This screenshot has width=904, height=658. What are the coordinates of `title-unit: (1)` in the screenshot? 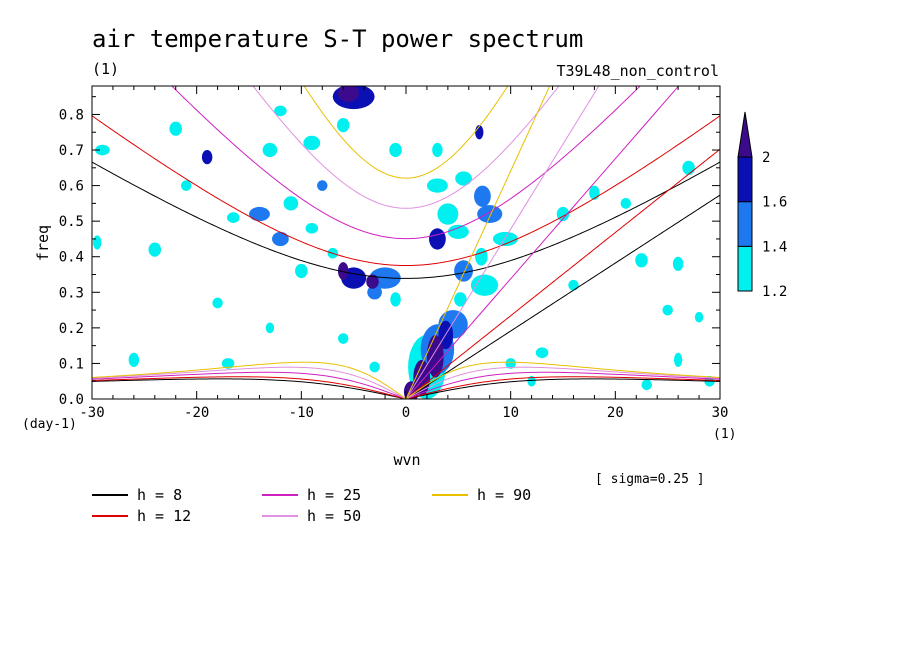 It's located at (105, 69).